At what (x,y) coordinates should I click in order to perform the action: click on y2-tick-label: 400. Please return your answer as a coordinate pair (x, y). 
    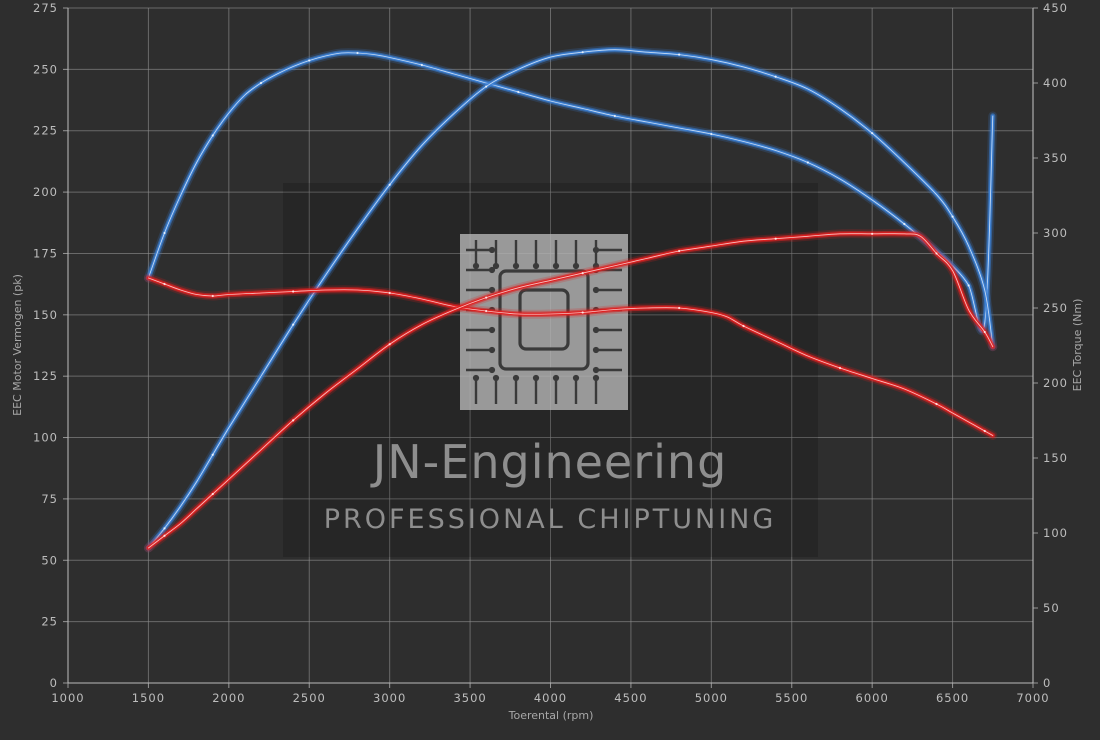
    Looking at the image, I should click on (1055, 83).